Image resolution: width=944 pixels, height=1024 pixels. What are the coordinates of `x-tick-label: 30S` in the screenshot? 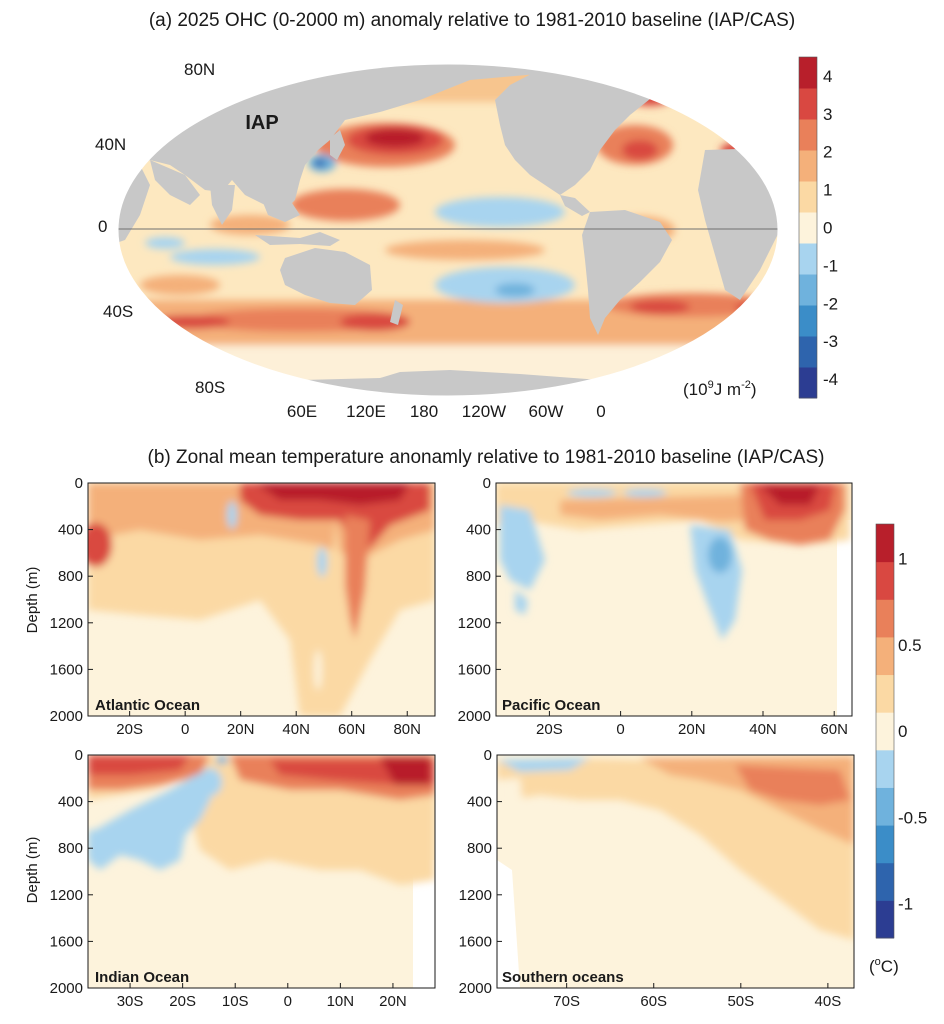 It's located at (130, 1001).